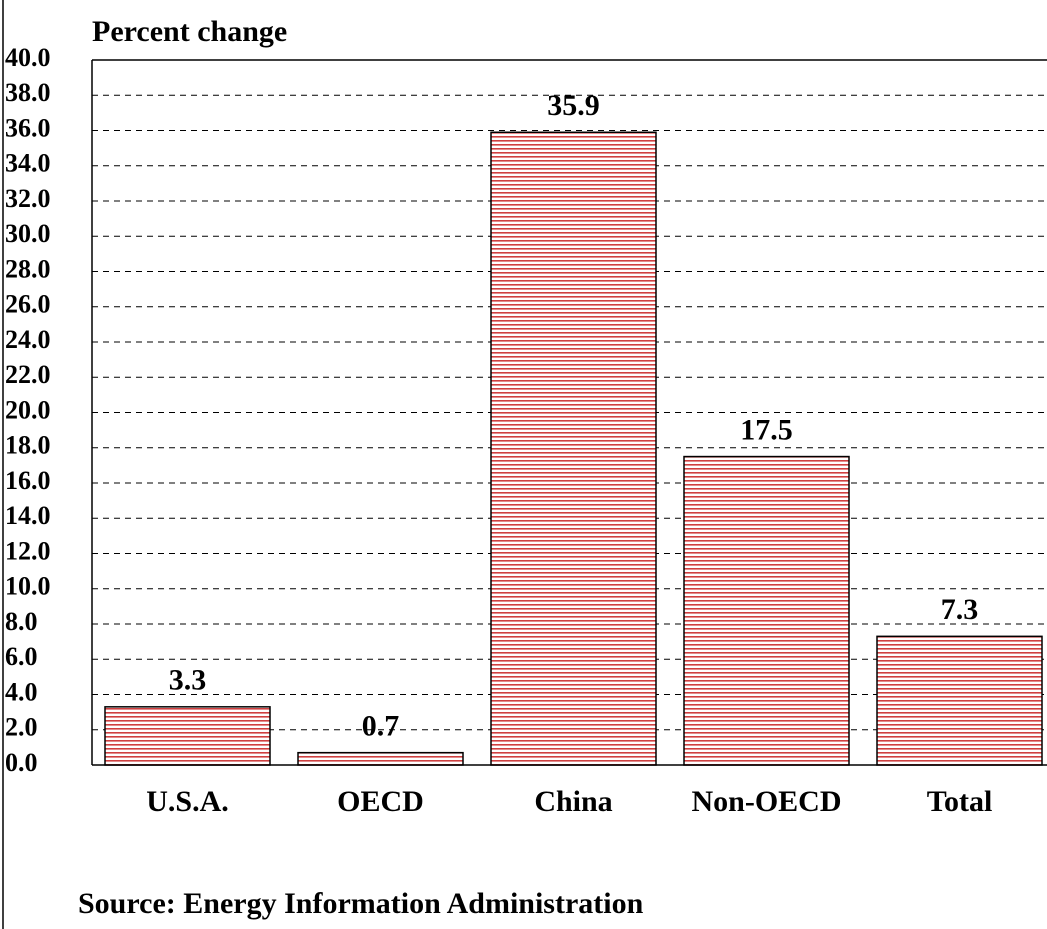 Image resolution: width=1047 pixels, height=929 pixels. Describe the element at coordinates (28, 445) in the screenshot. I see `y-tick-label: 18.0` at that location.